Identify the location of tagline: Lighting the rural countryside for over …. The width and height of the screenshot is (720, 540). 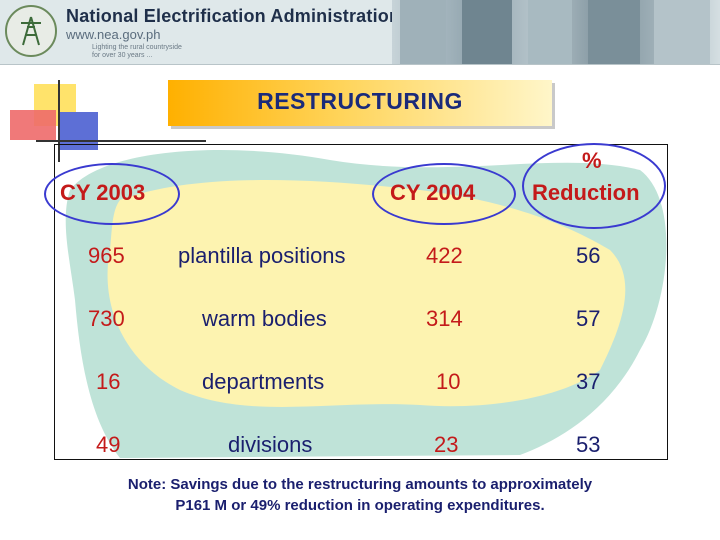
(137, 52).